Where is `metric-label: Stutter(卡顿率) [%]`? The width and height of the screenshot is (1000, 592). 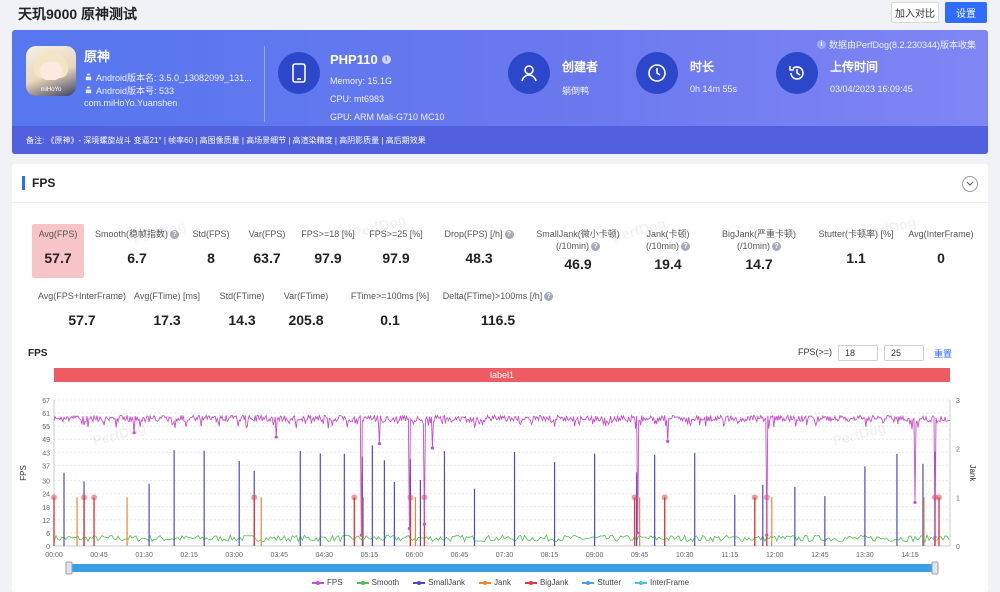 metric-label: Stutter(卡顿率) [%] is located at coordinates (856, 234).